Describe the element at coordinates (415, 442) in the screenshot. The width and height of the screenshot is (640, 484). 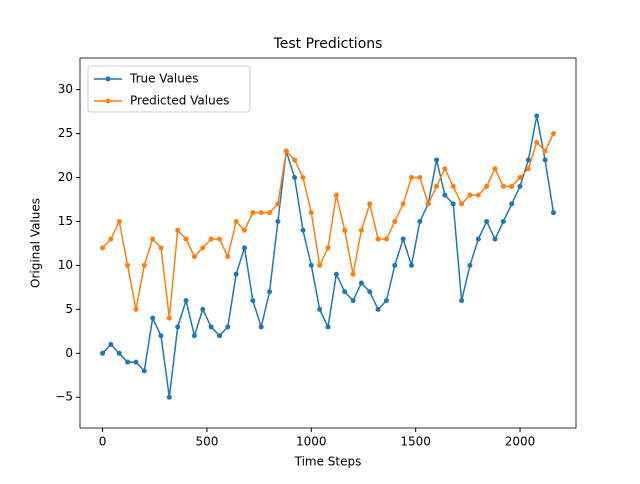
I see `x-tick-label: 1500` at that location.